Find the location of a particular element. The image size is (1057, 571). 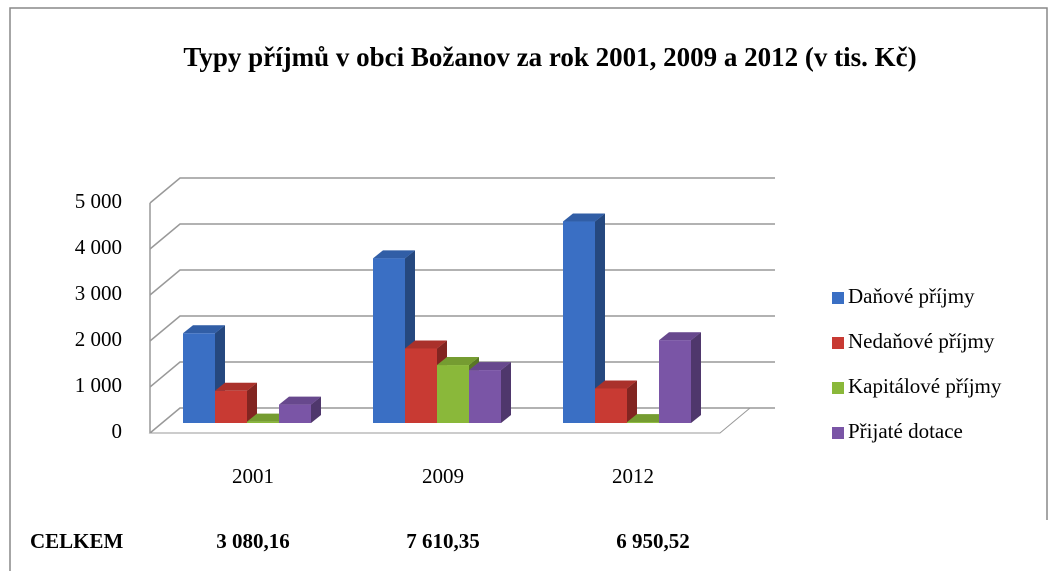

y-tick-label: 3 000 is located at coordinates (98, 293).